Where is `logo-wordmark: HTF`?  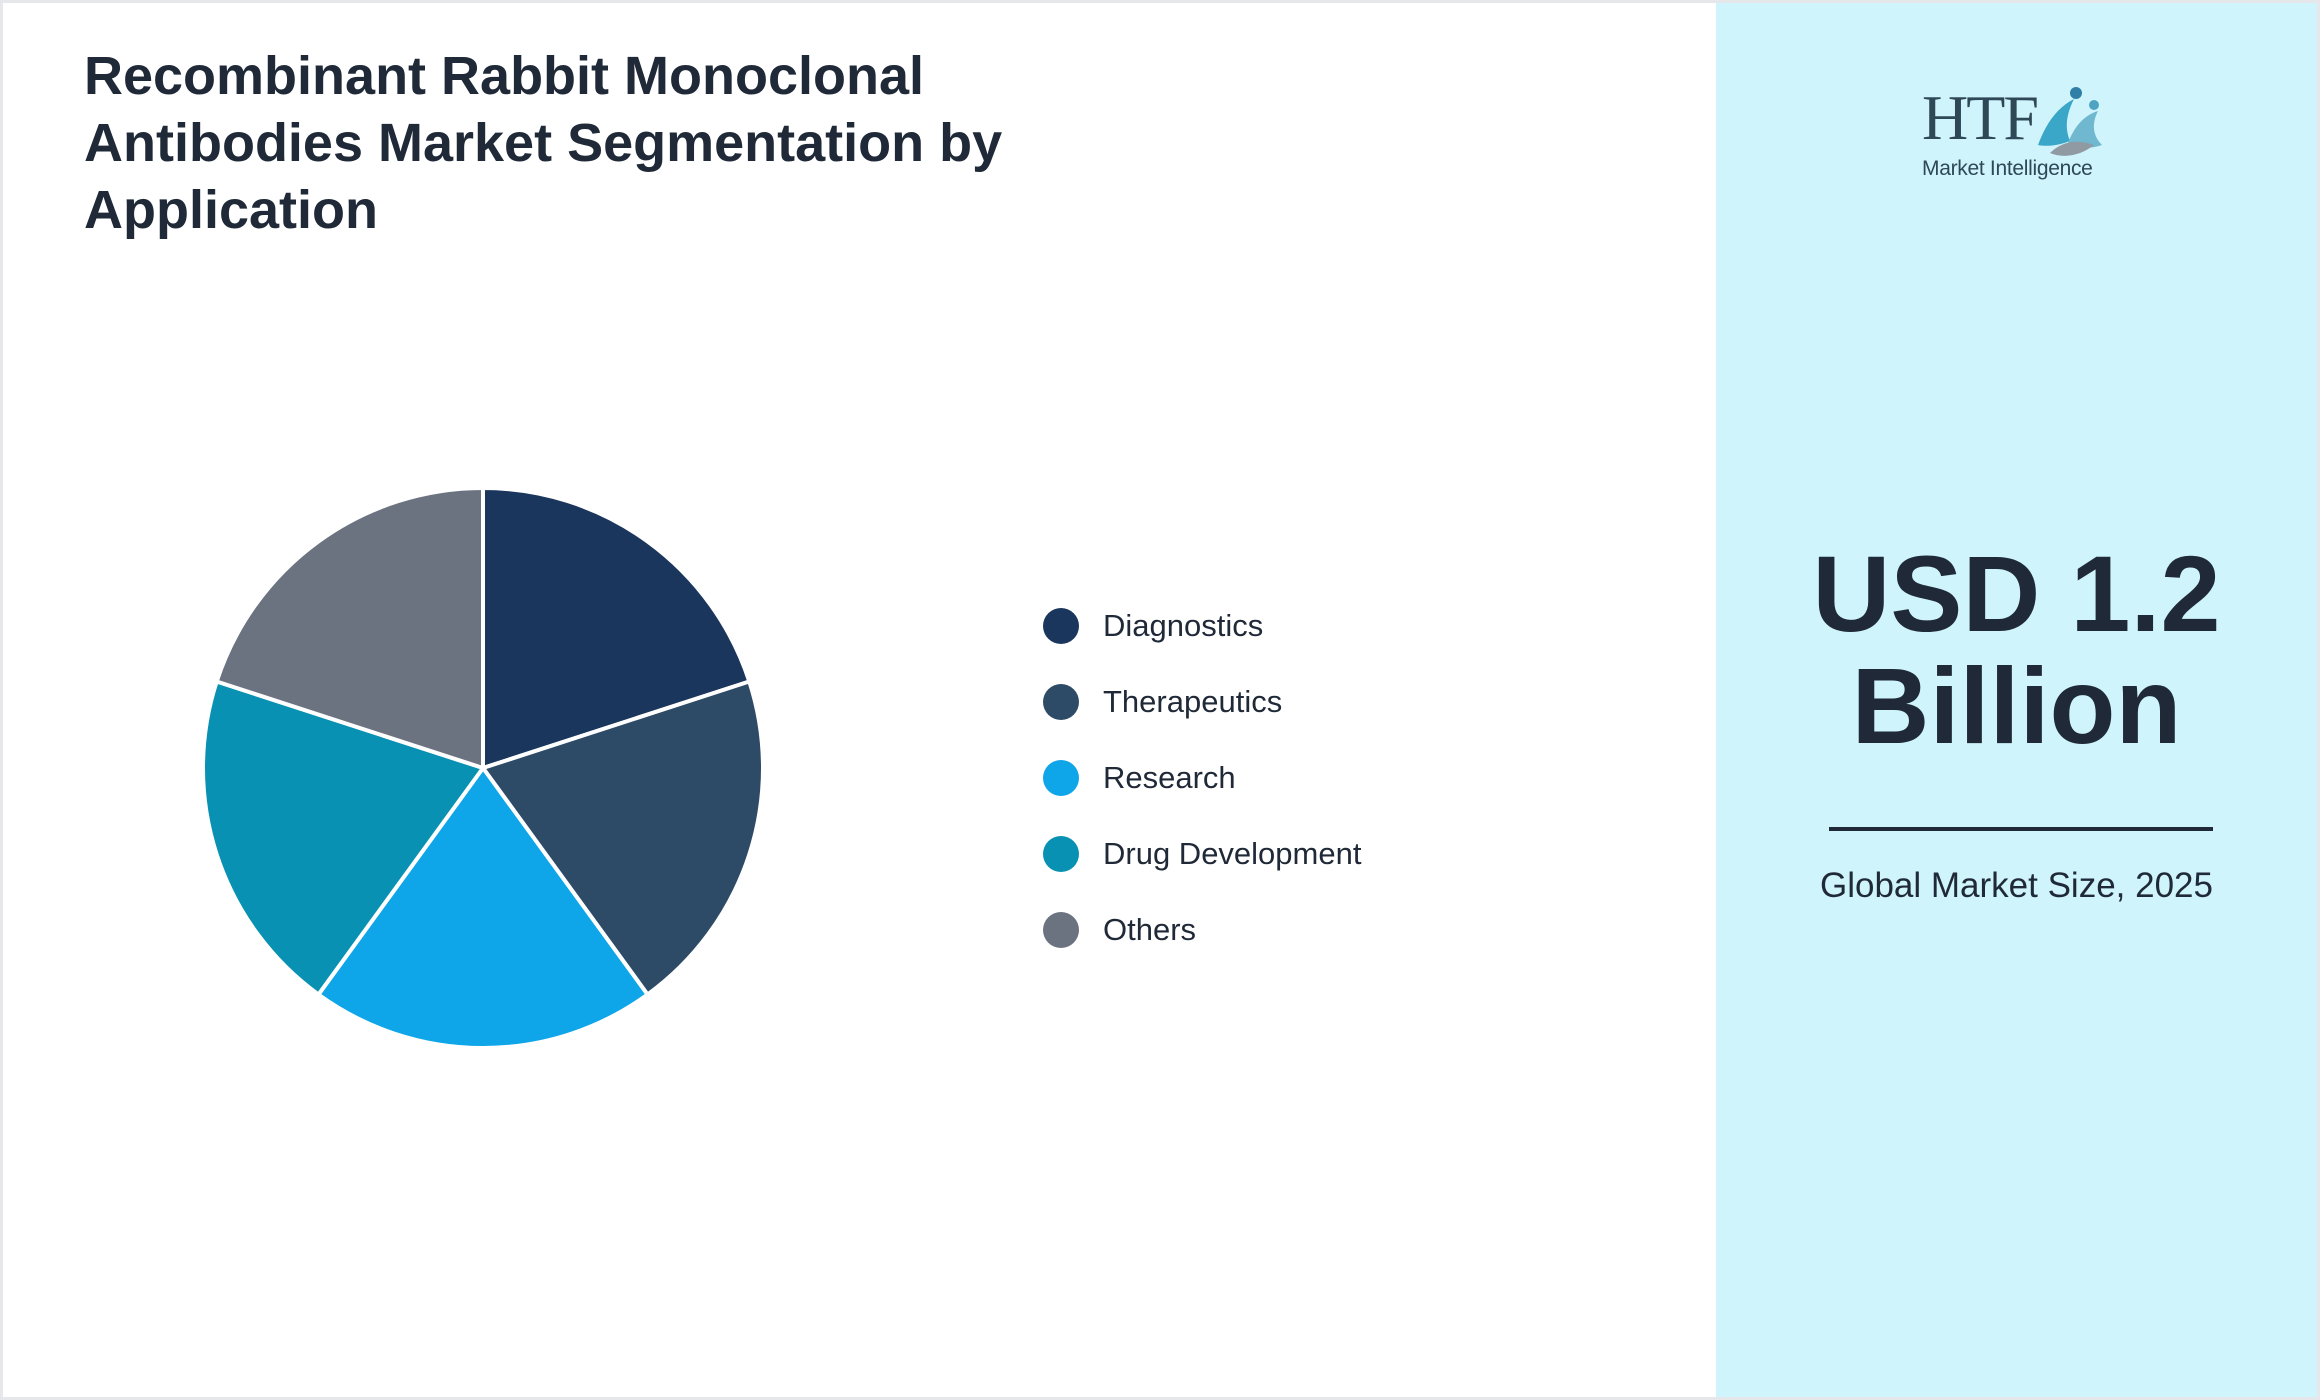
logo-wordmark: HTF is located at coordinates (1980, 117).